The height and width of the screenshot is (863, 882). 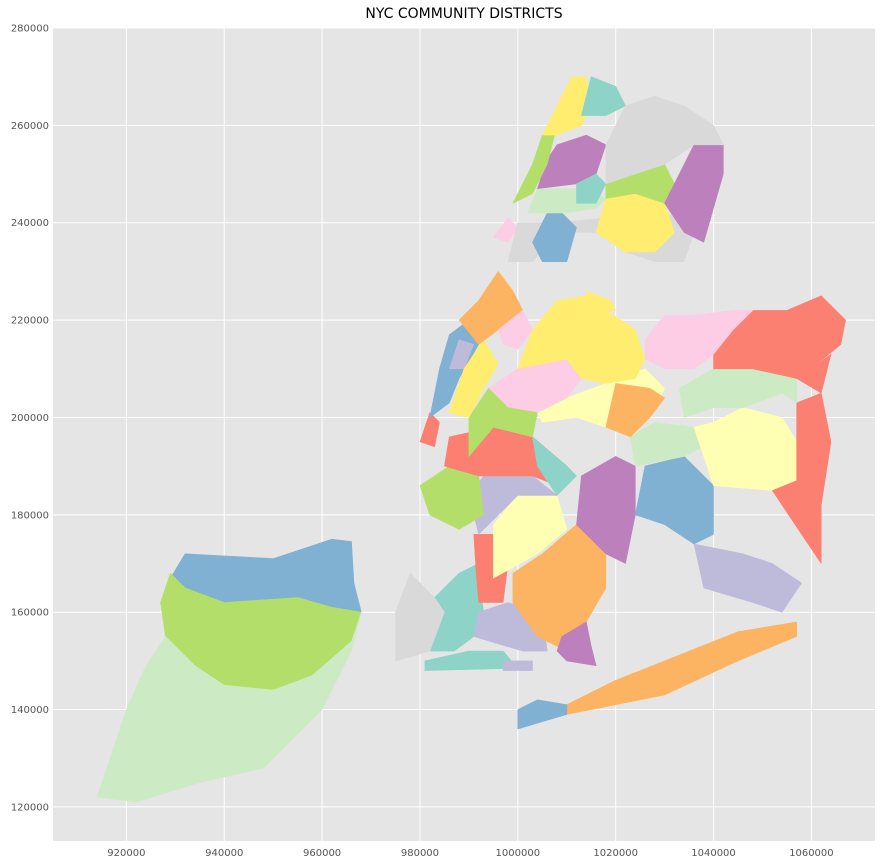 I want to click on y-tick-label: 200000, so click(x=30, y=418).